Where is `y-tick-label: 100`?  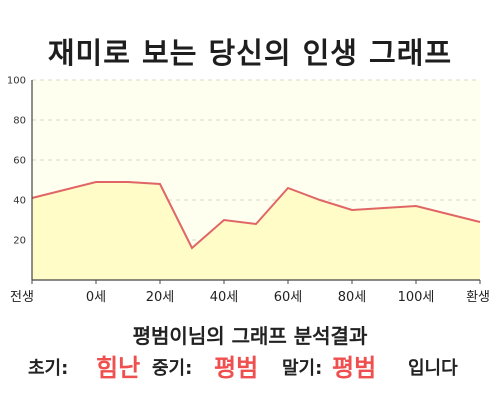 y-tick-label: 100 is located at coordinates (16, 81).